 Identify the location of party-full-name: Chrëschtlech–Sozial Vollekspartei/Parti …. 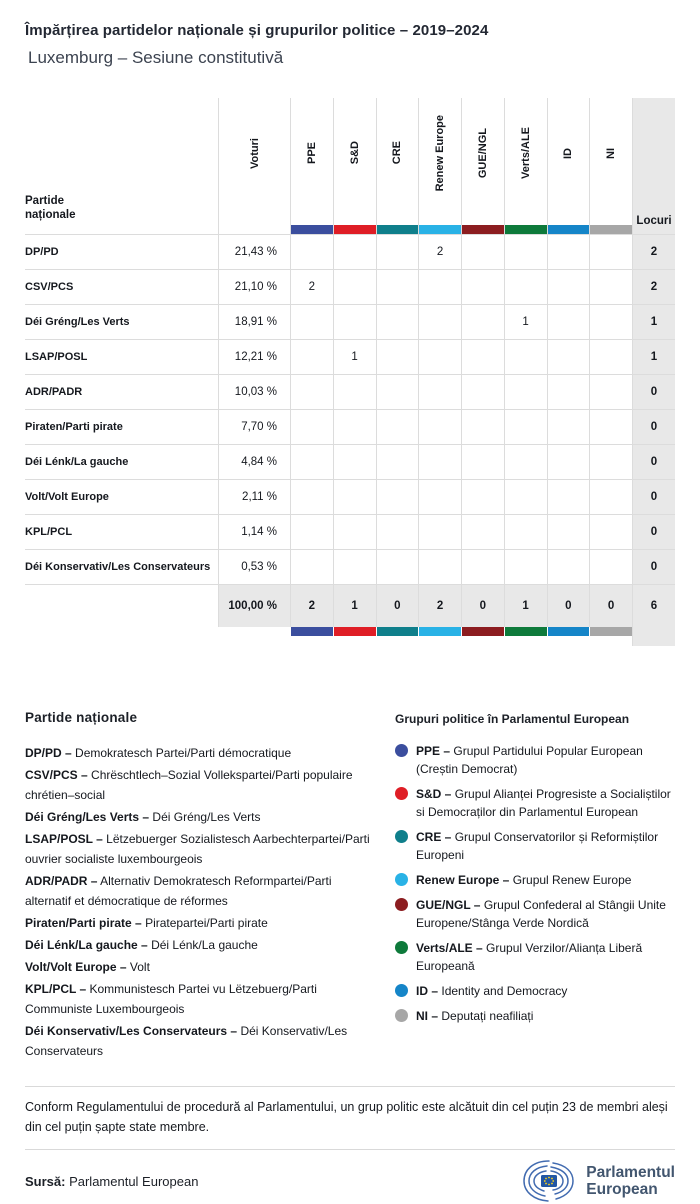
(189, 785).